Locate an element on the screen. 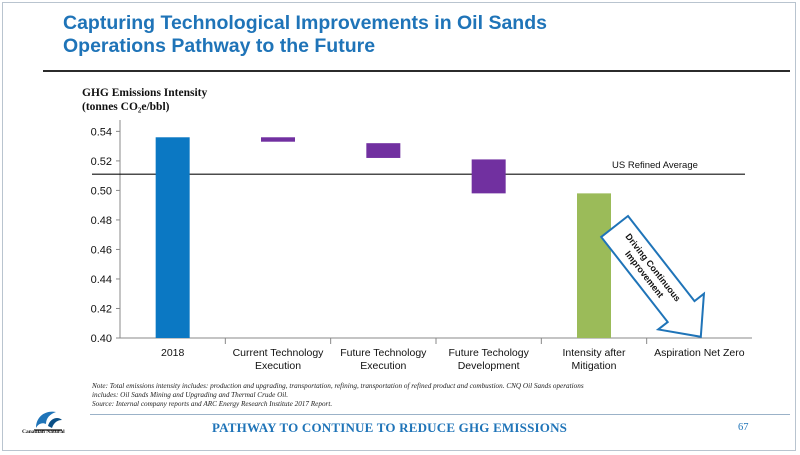 This screenshot has height=455, width=800. canadian-natural-logo-icon is located at coordinates (48, 421).